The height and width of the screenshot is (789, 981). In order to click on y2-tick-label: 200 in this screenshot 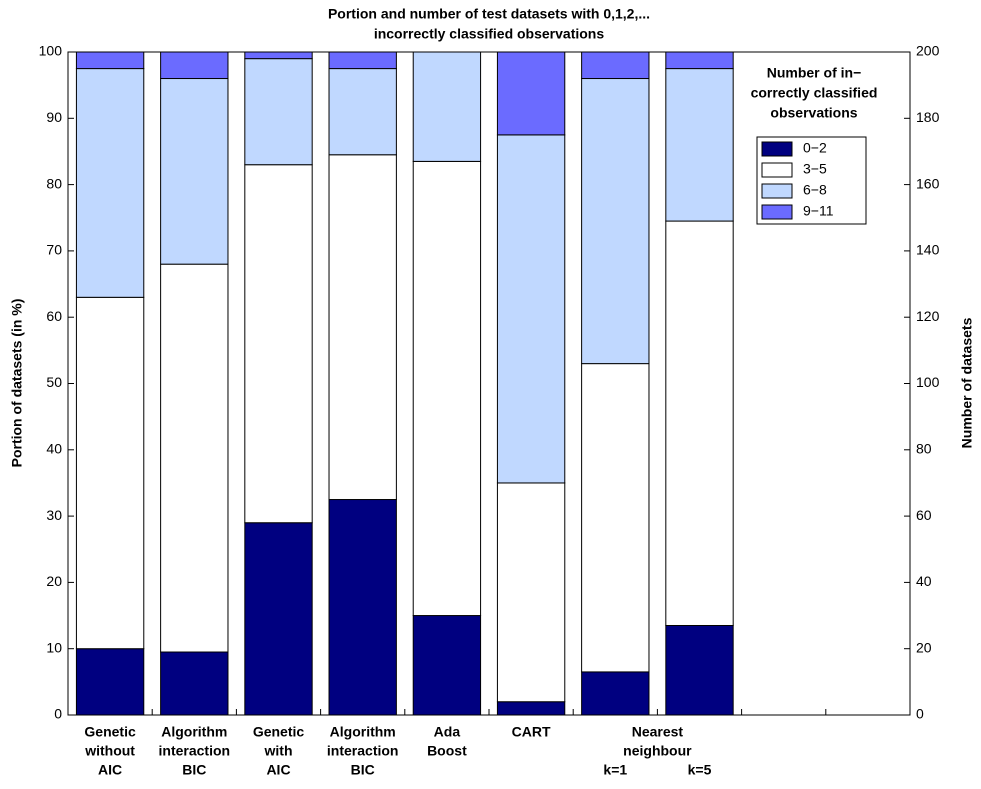, I will do `click(928, 51)`.